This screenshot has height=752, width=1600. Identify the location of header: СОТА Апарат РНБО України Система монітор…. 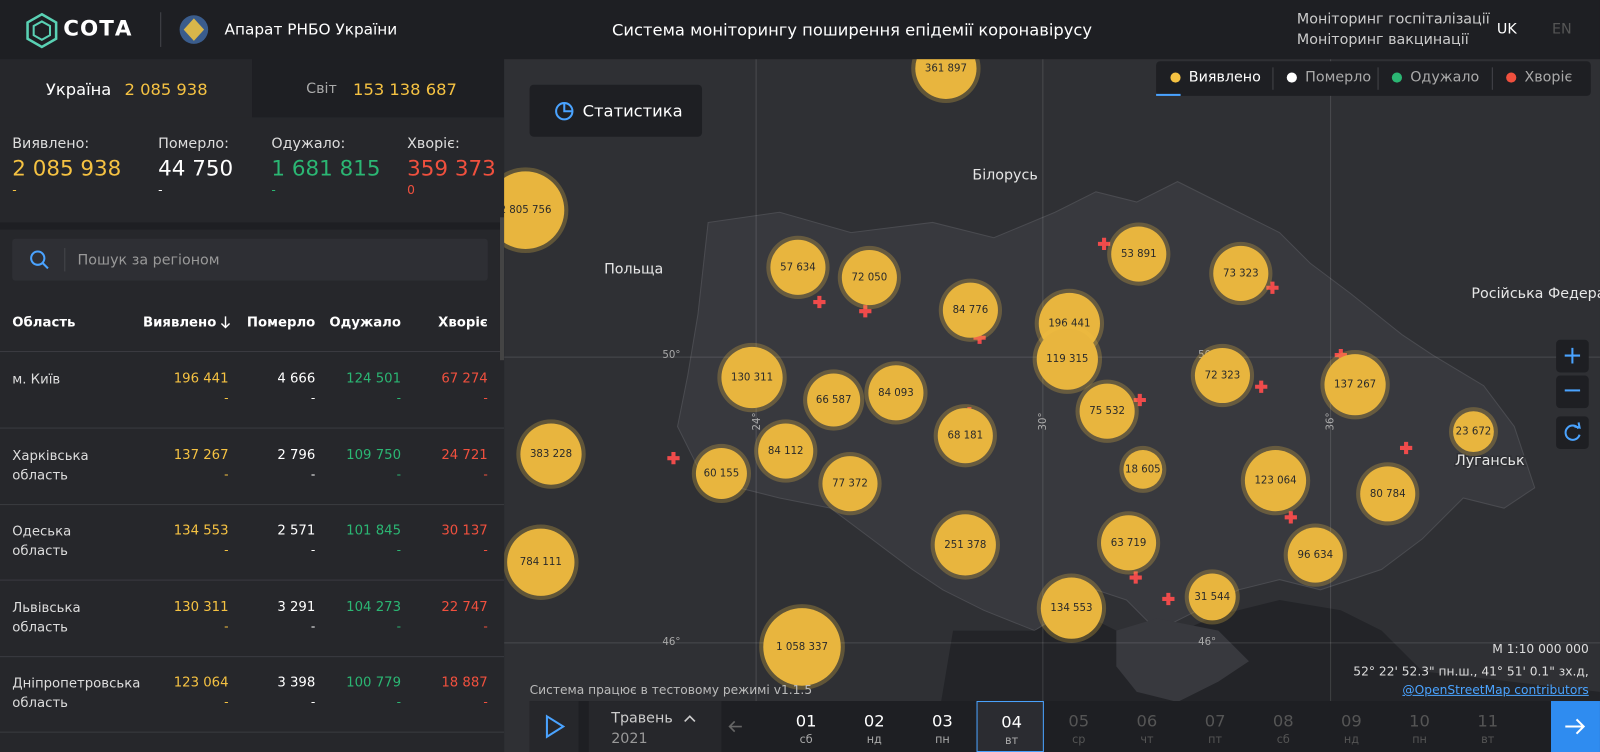
(800, 30).